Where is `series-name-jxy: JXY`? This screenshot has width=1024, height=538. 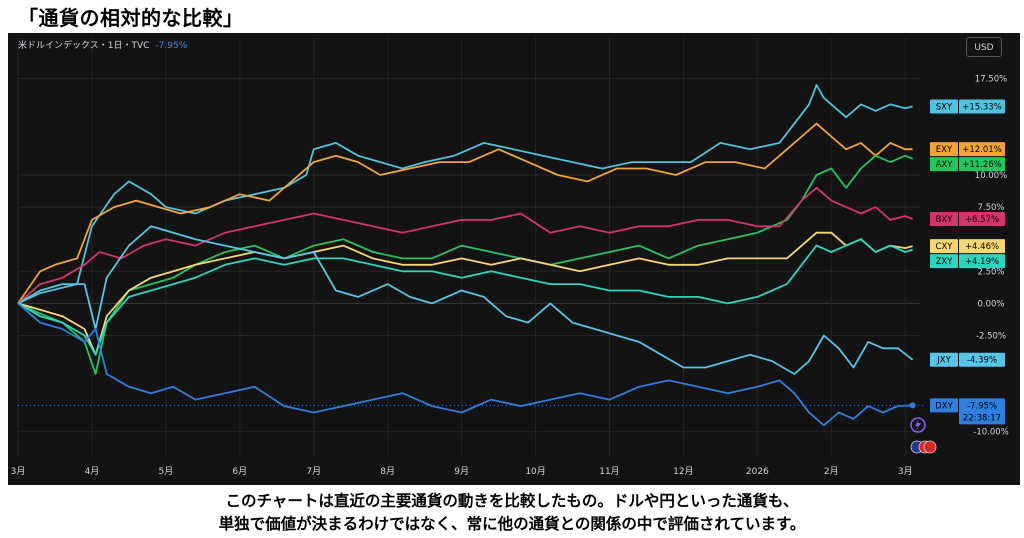 series-name-jxy: JXY is located at coordinates (943, 361).